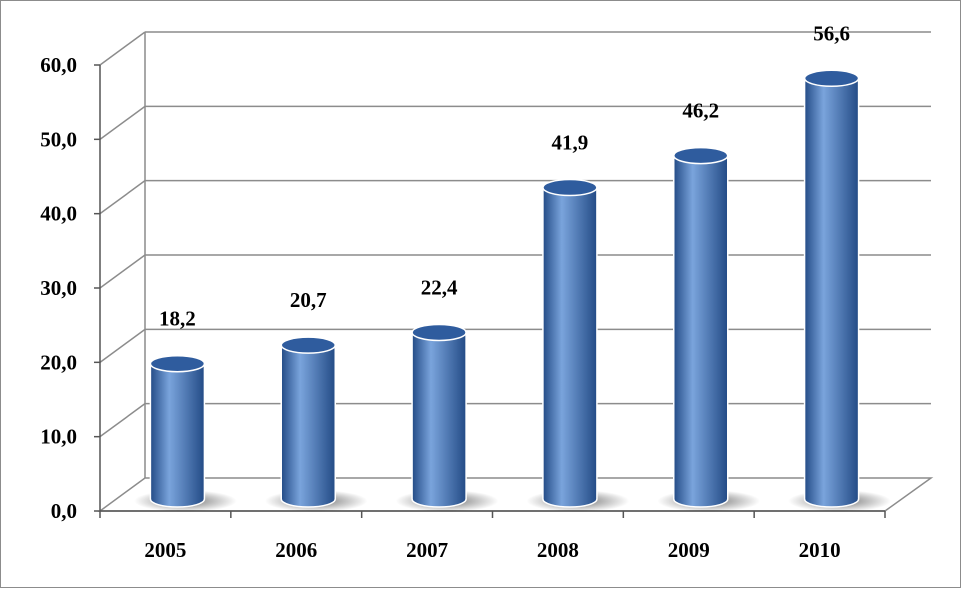 The height and width of the screenshot is (589, 961). Describe the element at coordinates (177, 319) in the screenshot. I see `data-label: 18,2` at that location.